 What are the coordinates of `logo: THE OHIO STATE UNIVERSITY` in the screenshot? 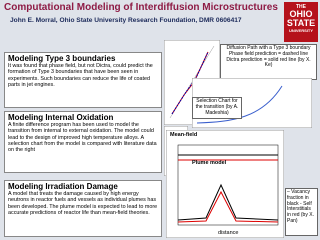 It's located at (301, 22).